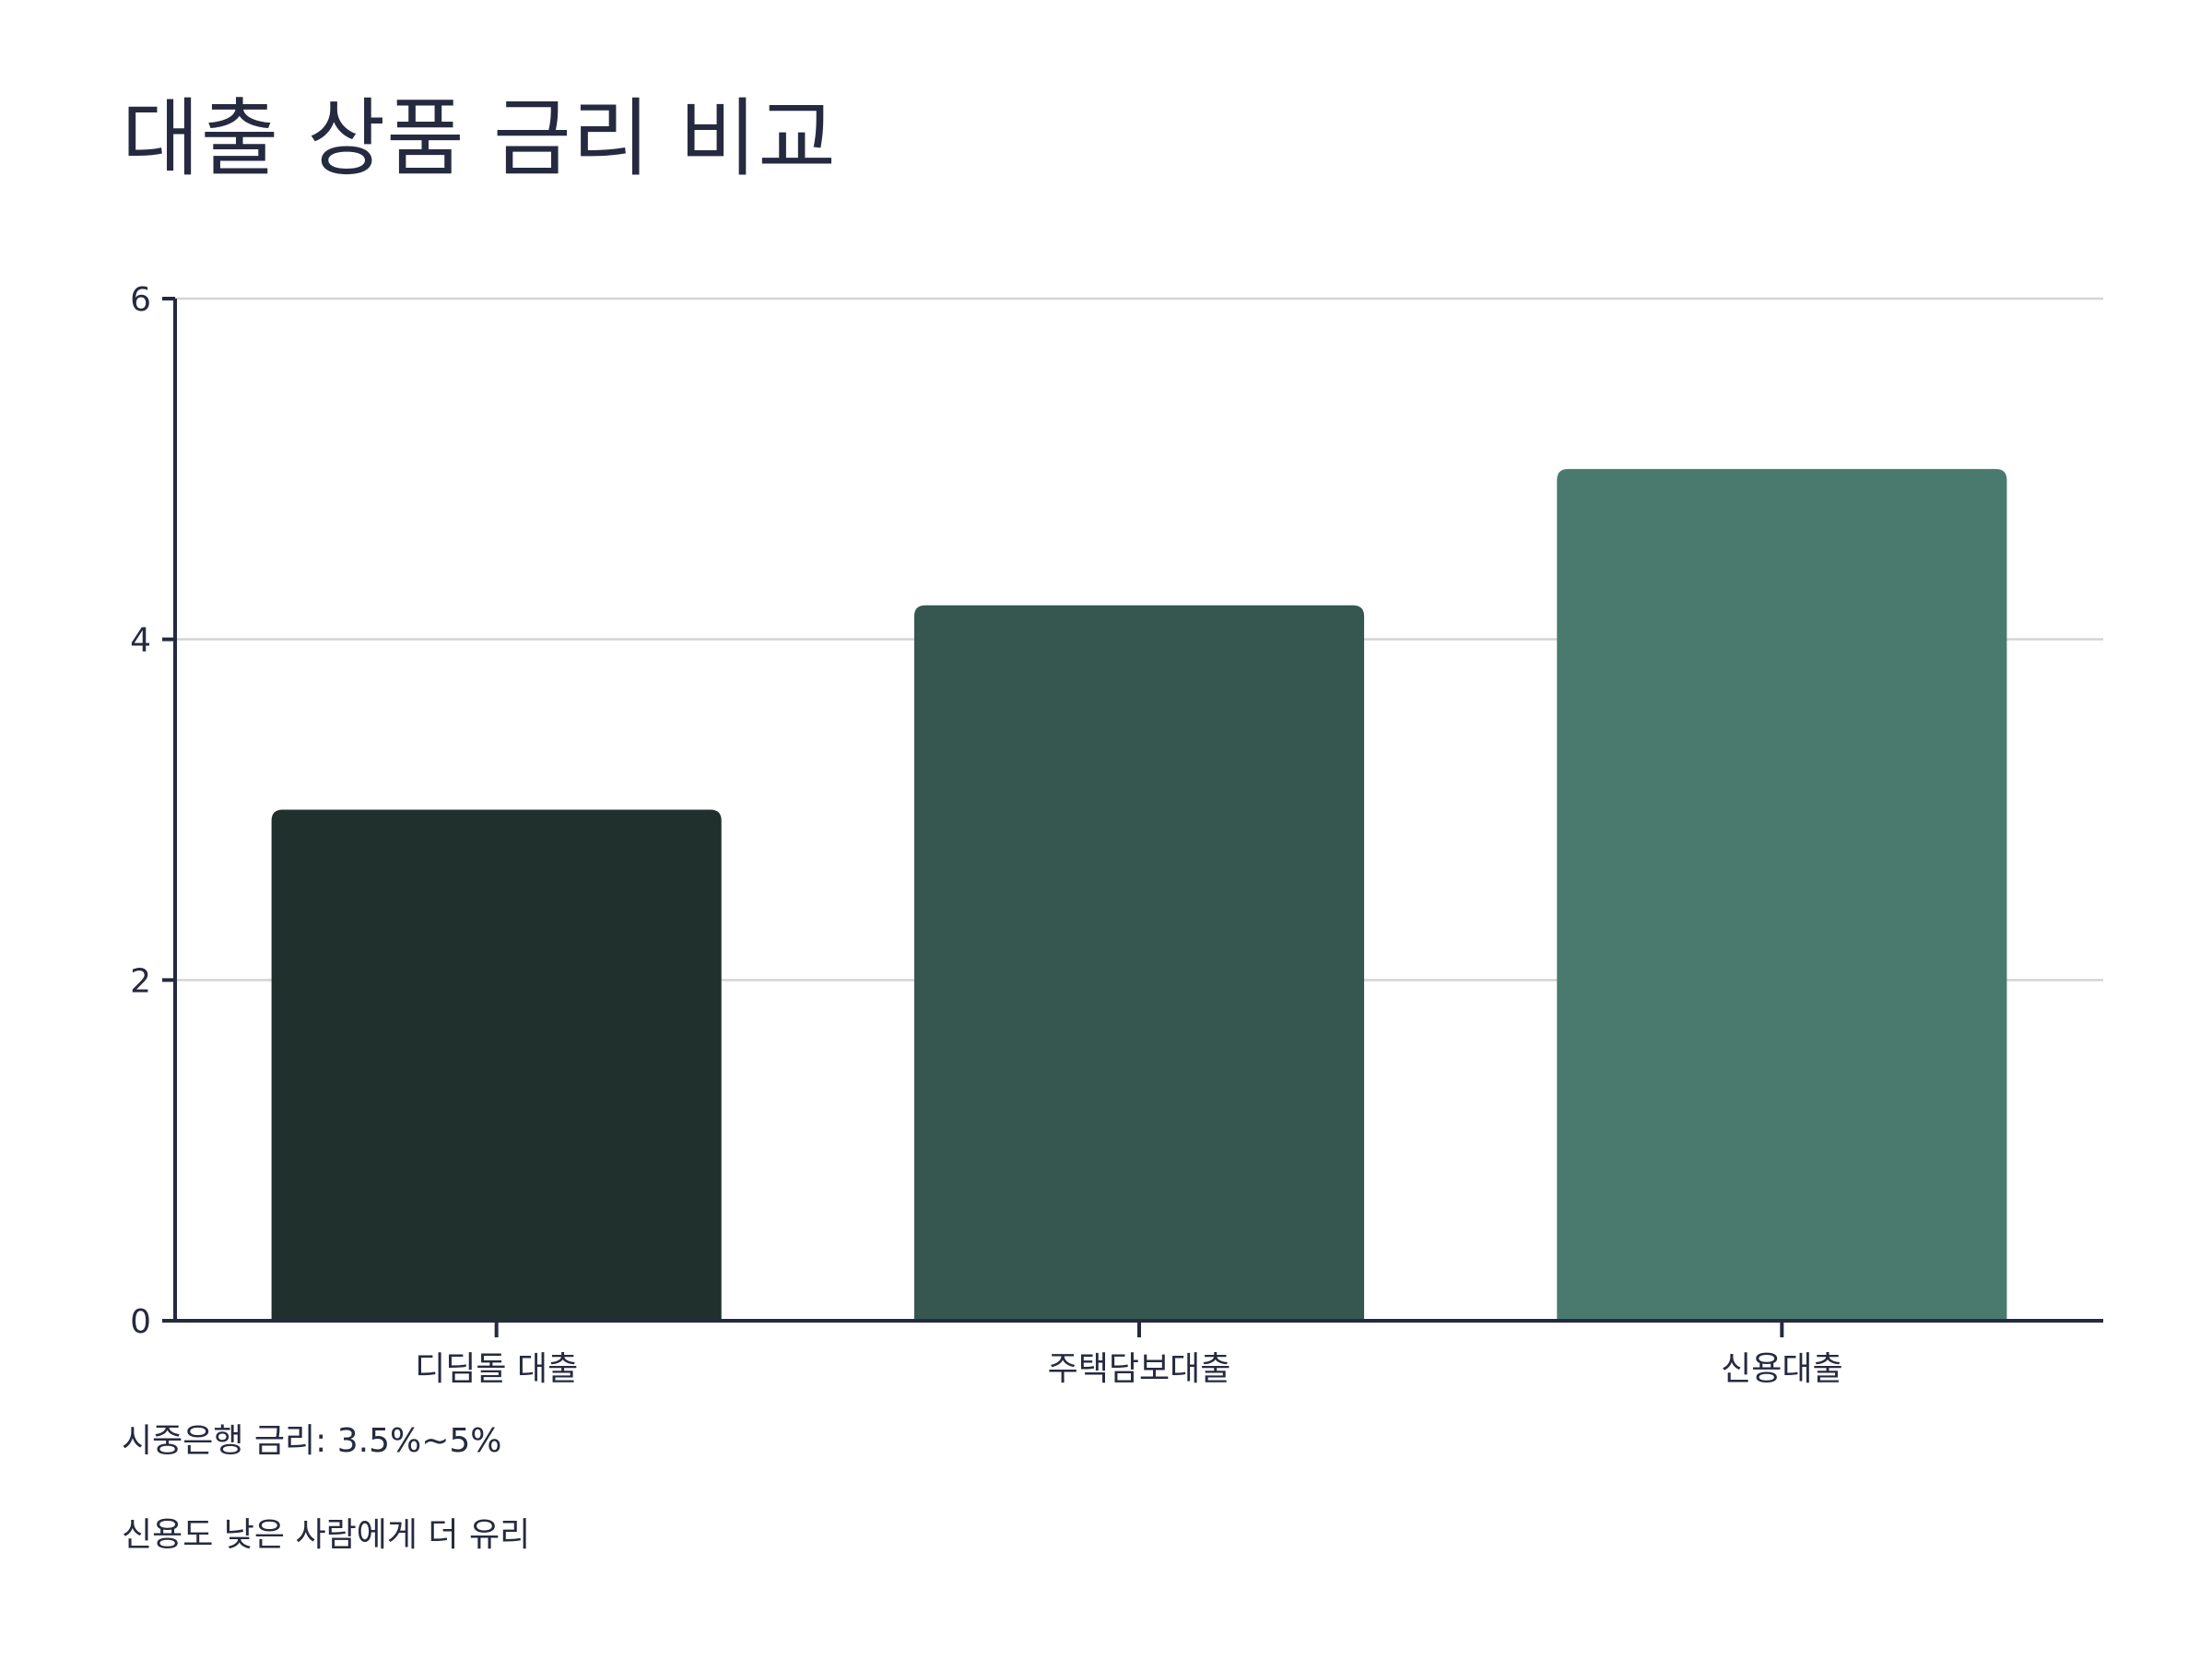 The image size is (2212, 1659). What do you see at coordinates (1781, 1369) in the screenshot?
I see `x-tick-label: 신용대출` at bounding box center [1781, 1369].